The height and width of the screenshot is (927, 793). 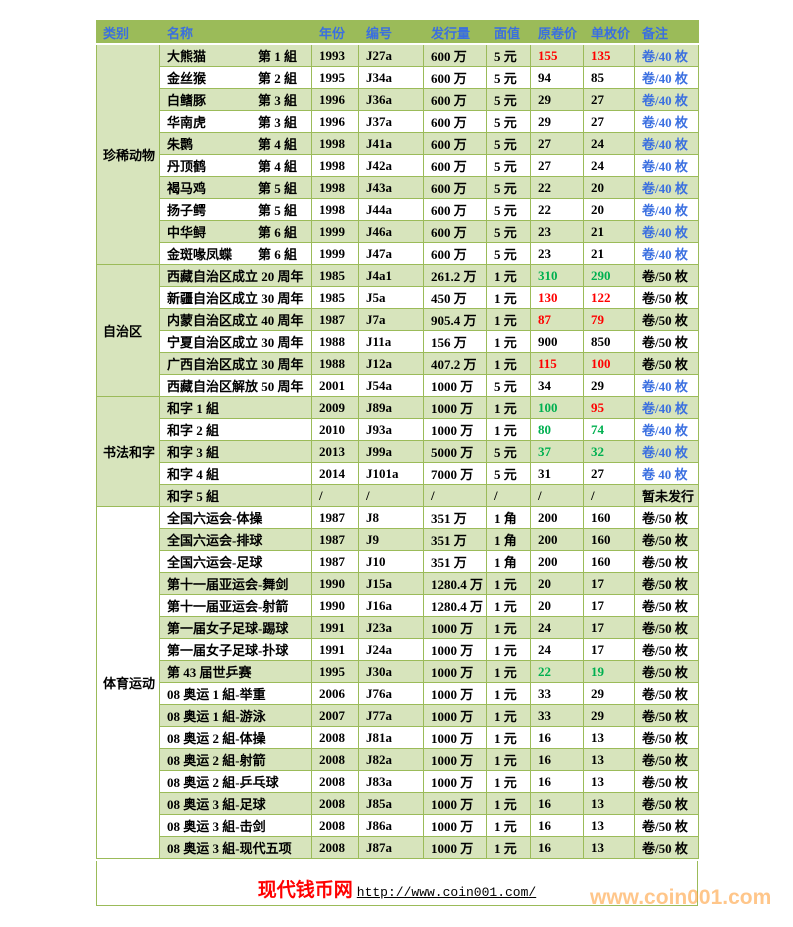 I want to click on note-cell: 卷 40 枚, so click(x=666, y=473).